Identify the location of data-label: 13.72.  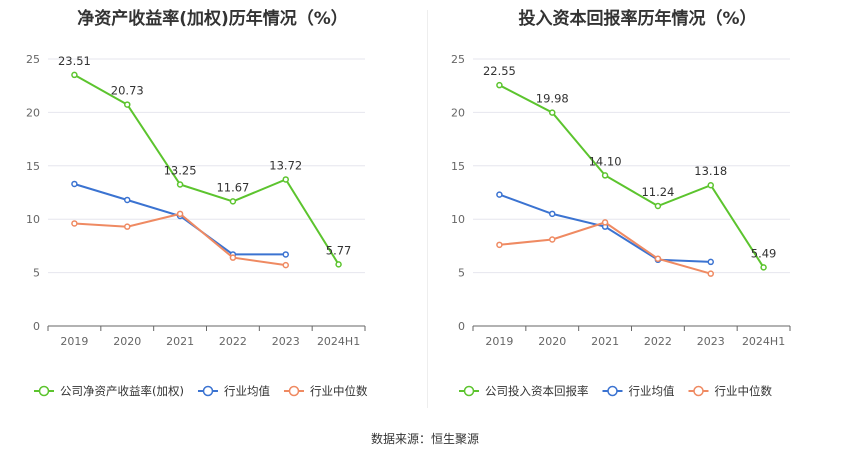
(285, 165).